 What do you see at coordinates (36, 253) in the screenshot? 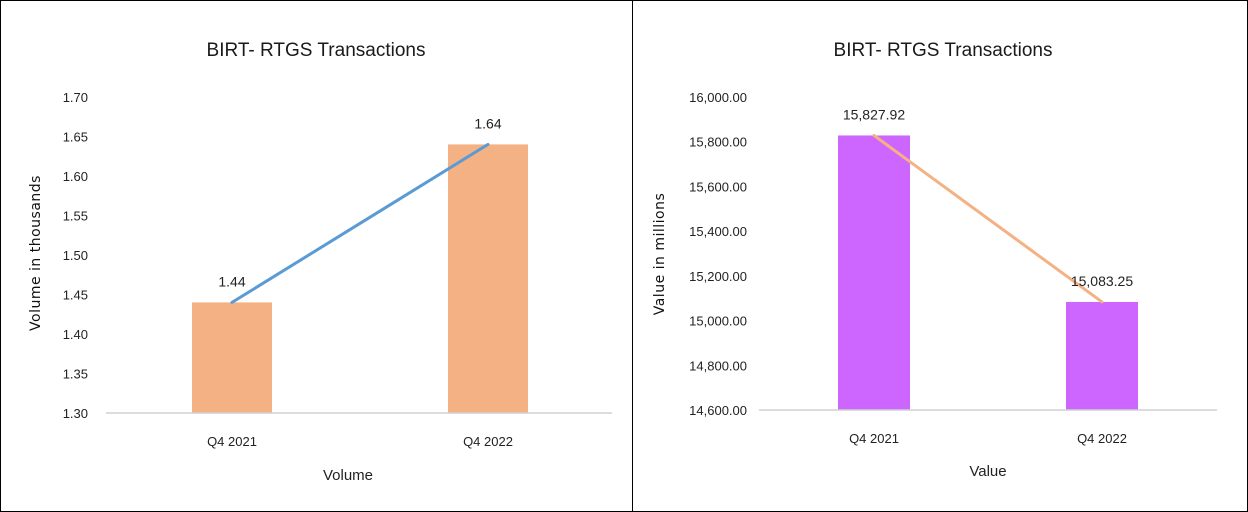
I see `y-axis-title: Volume in thousands` at bounding box center [36, 253].